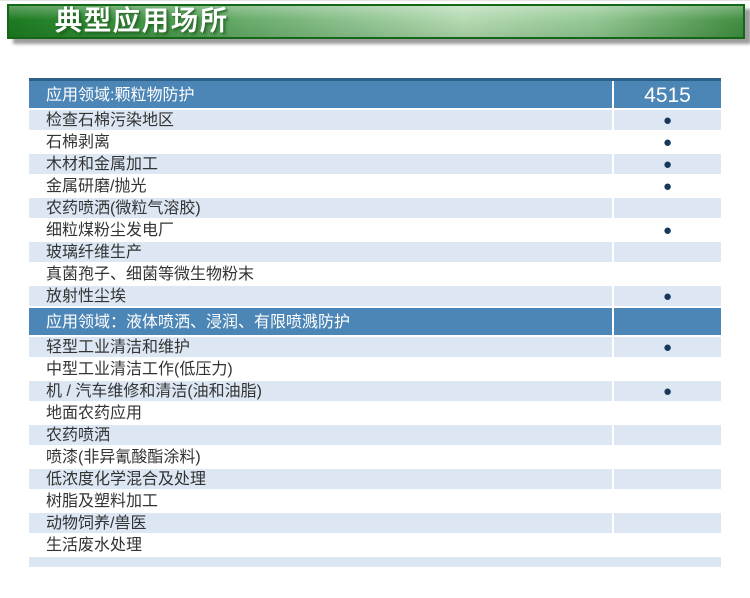 The height and width of the screenshot is (598, 750). Describe the element at coordinates (126, 479) in the screenshot. I see `application-label: 低浓度化学混合及处理` at that location.